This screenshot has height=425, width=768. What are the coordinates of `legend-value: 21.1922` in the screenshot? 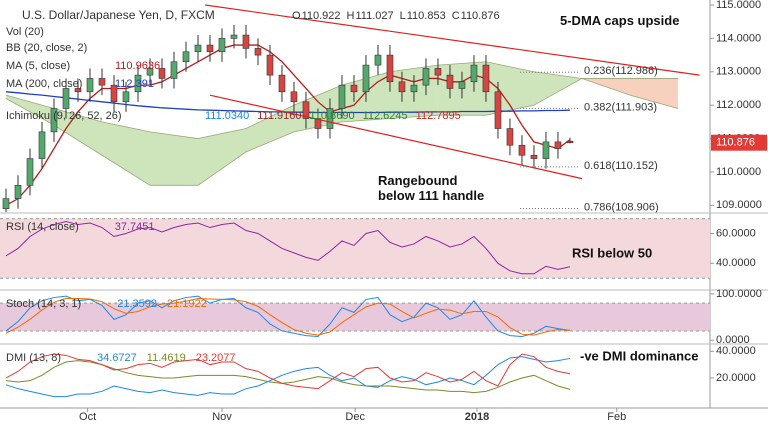 It's located at (187, 304).